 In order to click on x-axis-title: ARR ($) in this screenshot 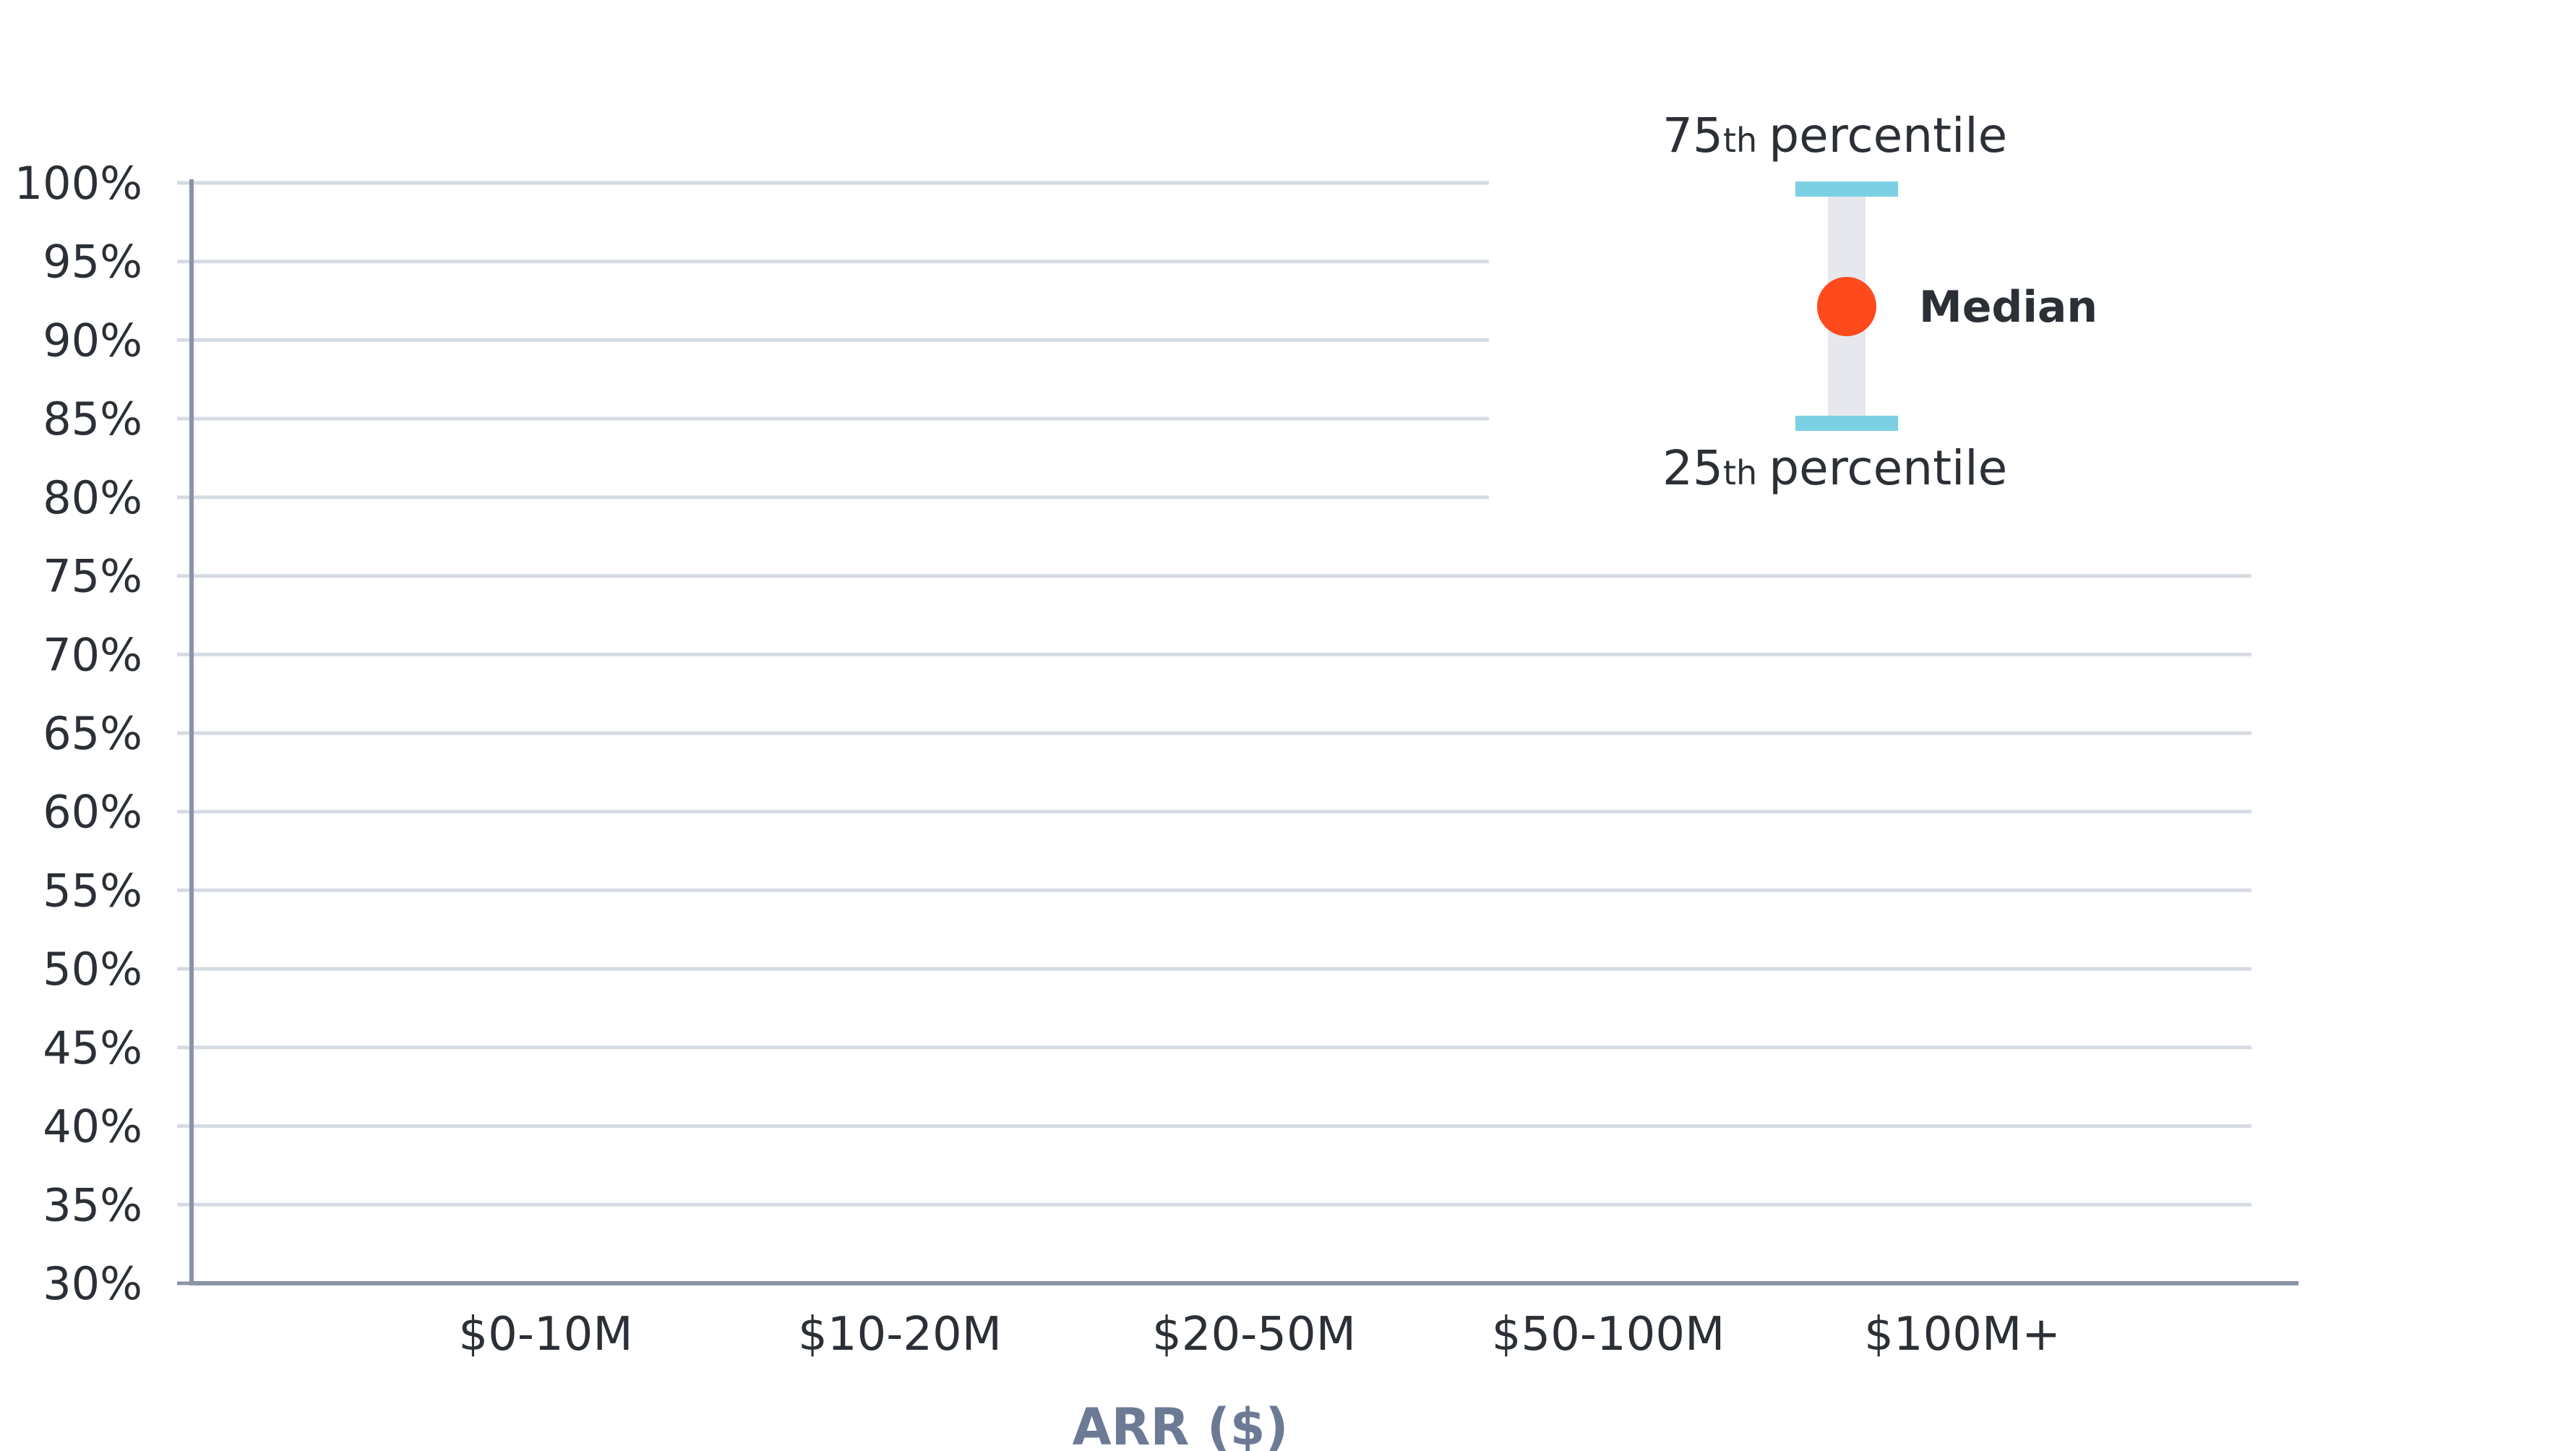, I will do `click(1180, 1424)`.